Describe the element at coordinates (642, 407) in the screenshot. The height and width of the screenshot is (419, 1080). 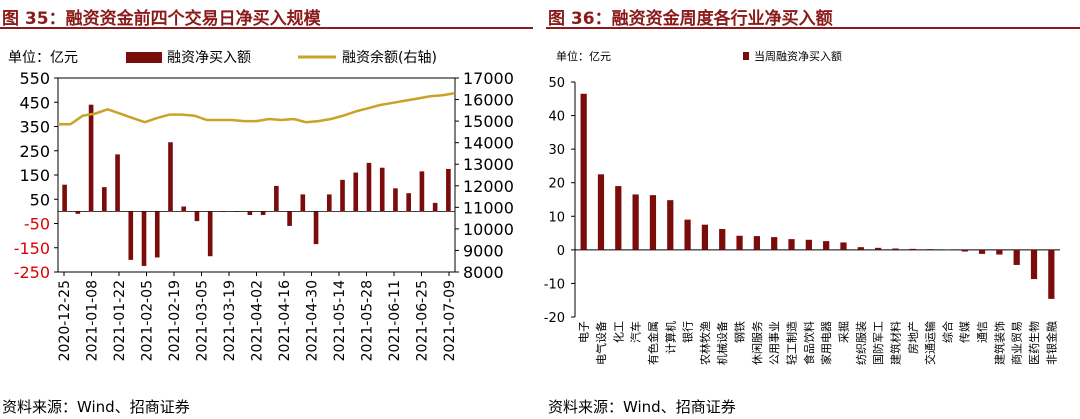
I see `right-source-note: 资料来源：Wind、招商证券` at that location.